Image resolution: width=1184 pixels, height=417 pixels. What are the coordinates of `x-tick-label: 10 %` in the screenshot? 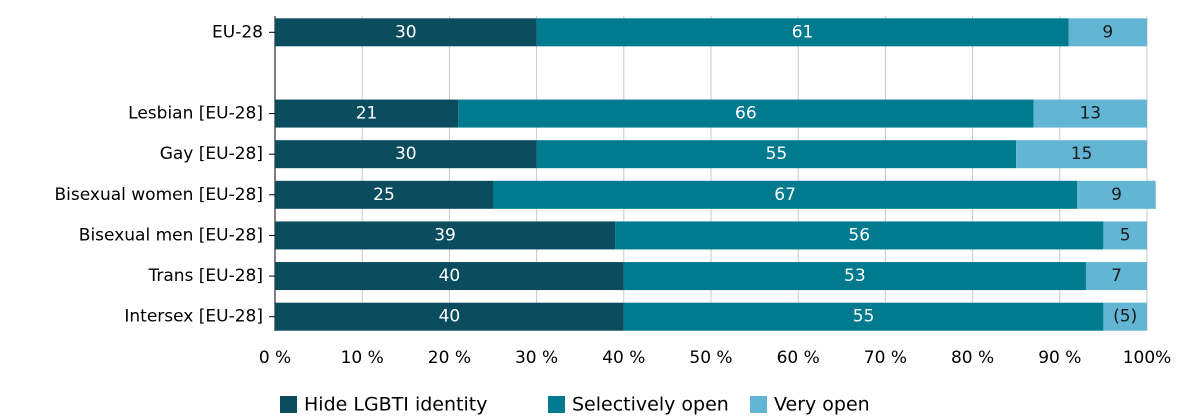 It's located at (362, 358).